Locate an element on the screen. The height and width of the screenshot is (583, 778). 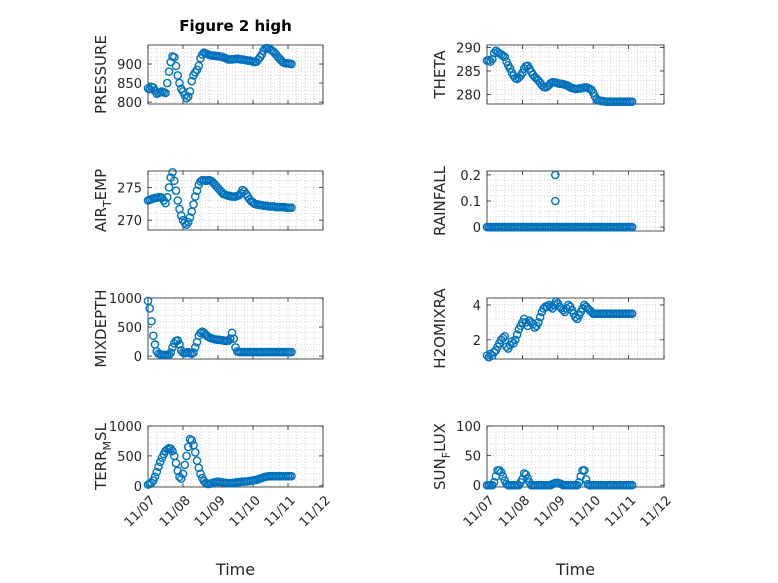
panel-theta: 280 285 290 THETA is located at coordinates (548, 73).